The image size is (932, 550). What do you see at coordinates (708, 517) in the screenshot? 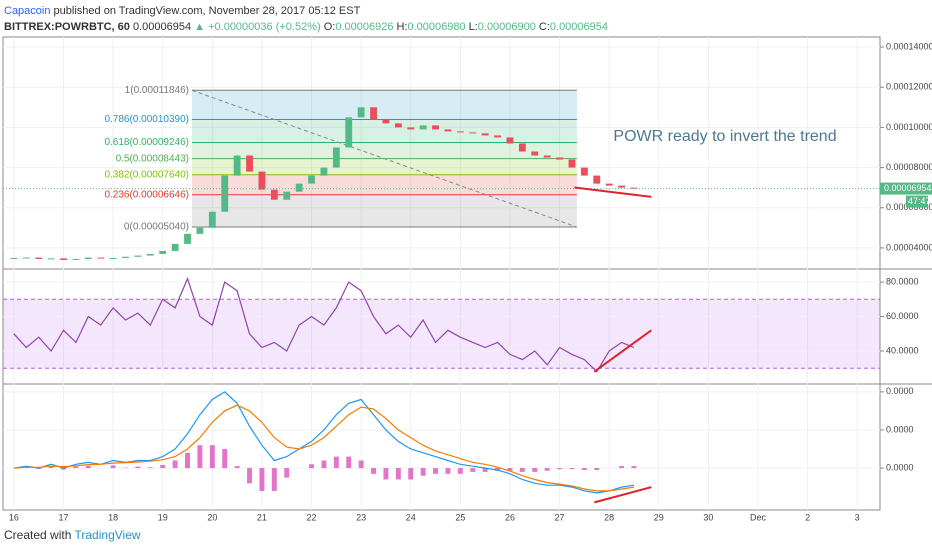
I see `x-tick-label: 30` at bounding box center [708, 517].